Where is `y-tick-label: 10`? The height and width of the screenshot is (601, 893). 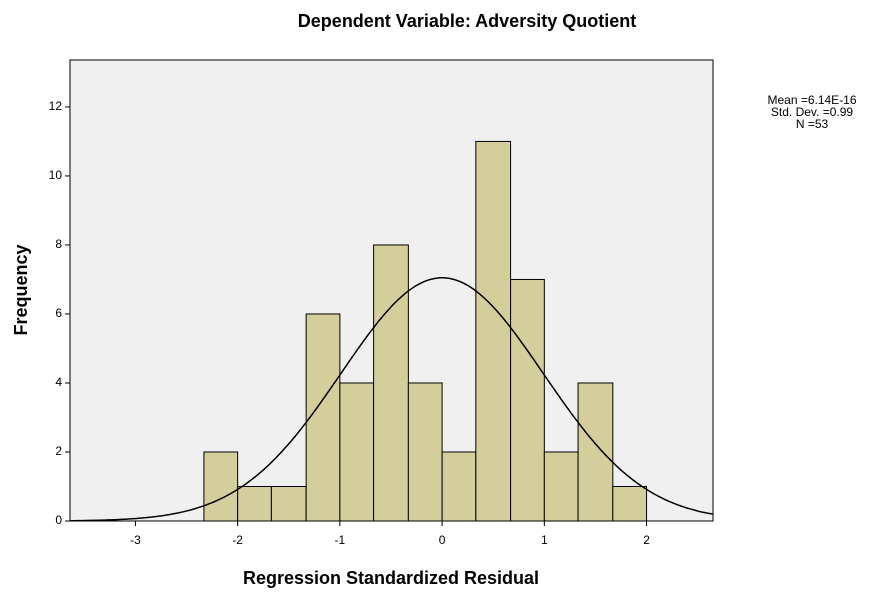 y-tick-label: 10 is located at coordinates (56, 175).